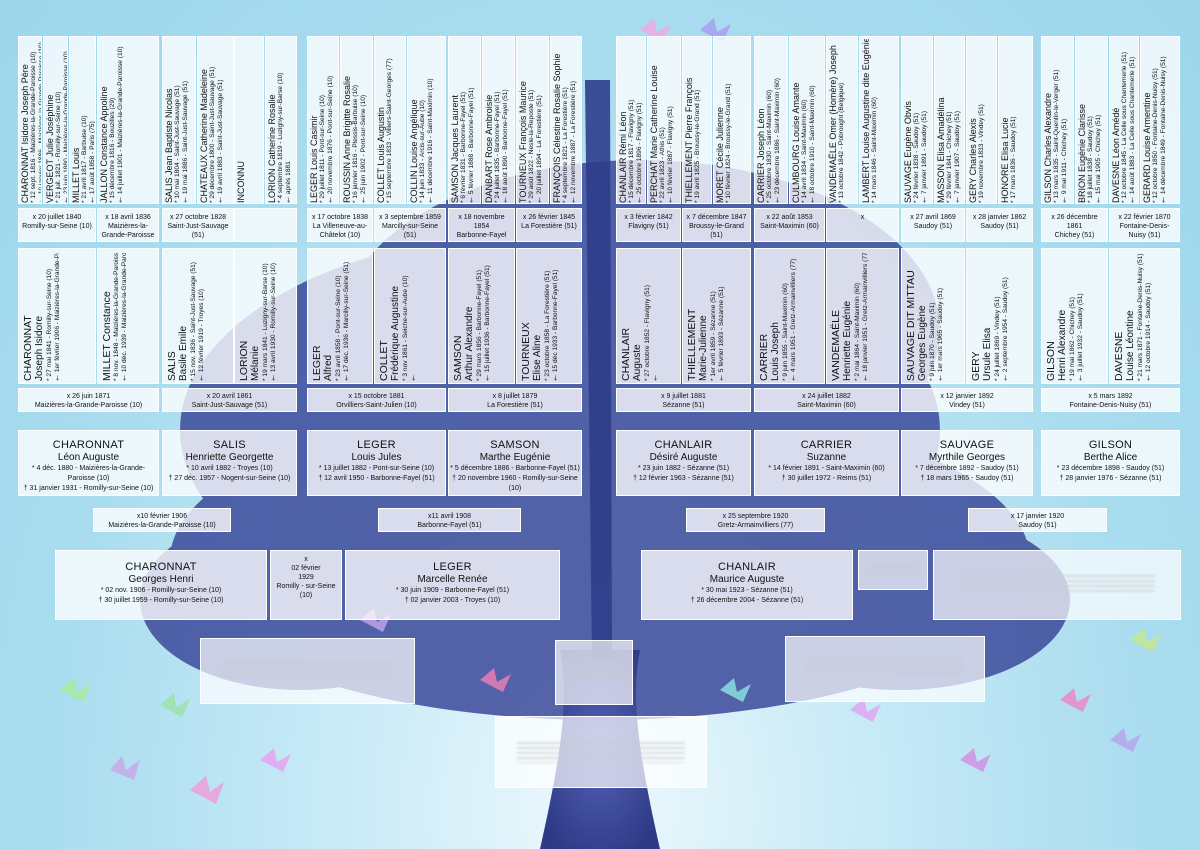  What do you see at coordinates (847, 340) in the screenshot?
I see `ancestor-firstname: Henriette Eugénie` at bounding box center [847, 340].